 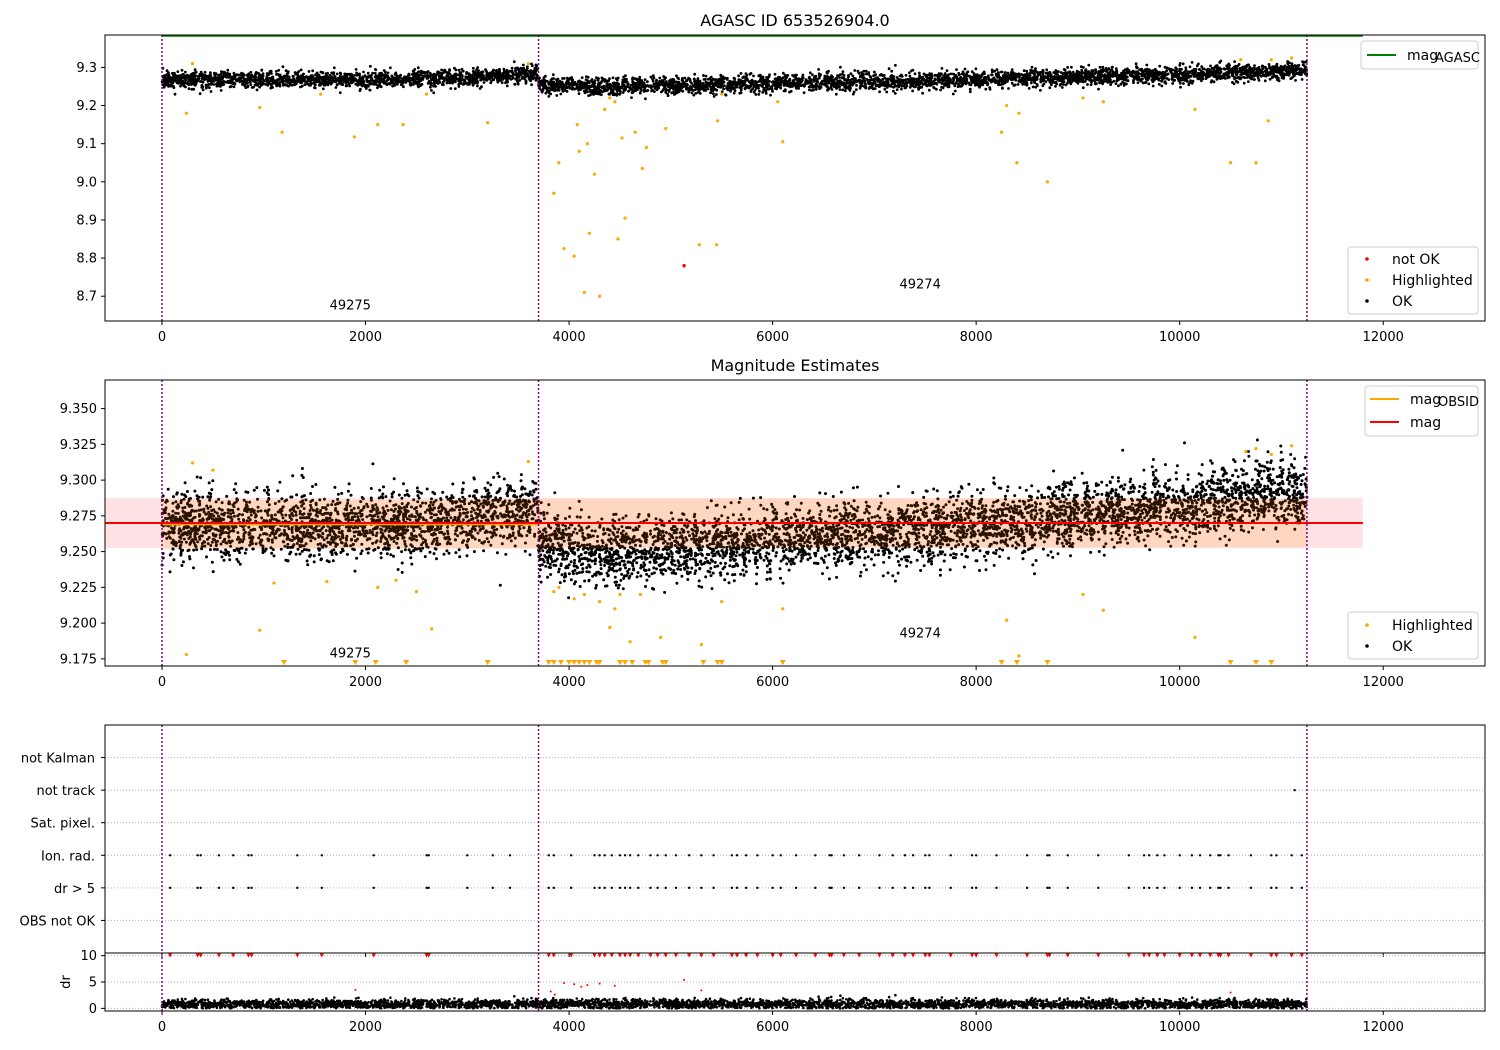 I want to click on top-line-legend, so click(x=1419, y=55).